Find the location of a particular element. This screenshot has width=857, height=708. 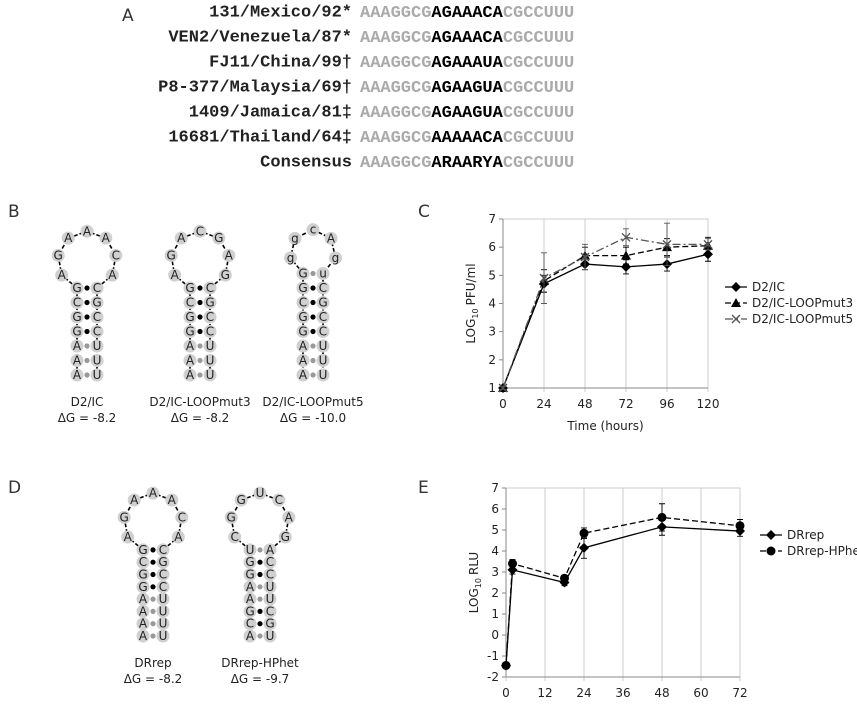

seq-loop: ARAARYA is located at coordinates (467, 163).